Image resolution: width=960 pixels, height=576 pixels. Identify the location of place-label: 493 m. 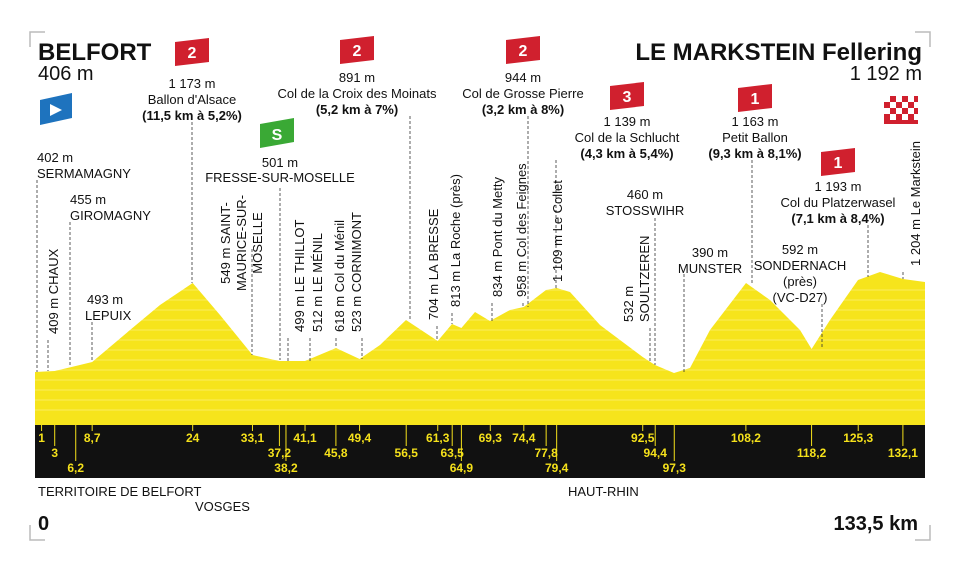
(105, 299).